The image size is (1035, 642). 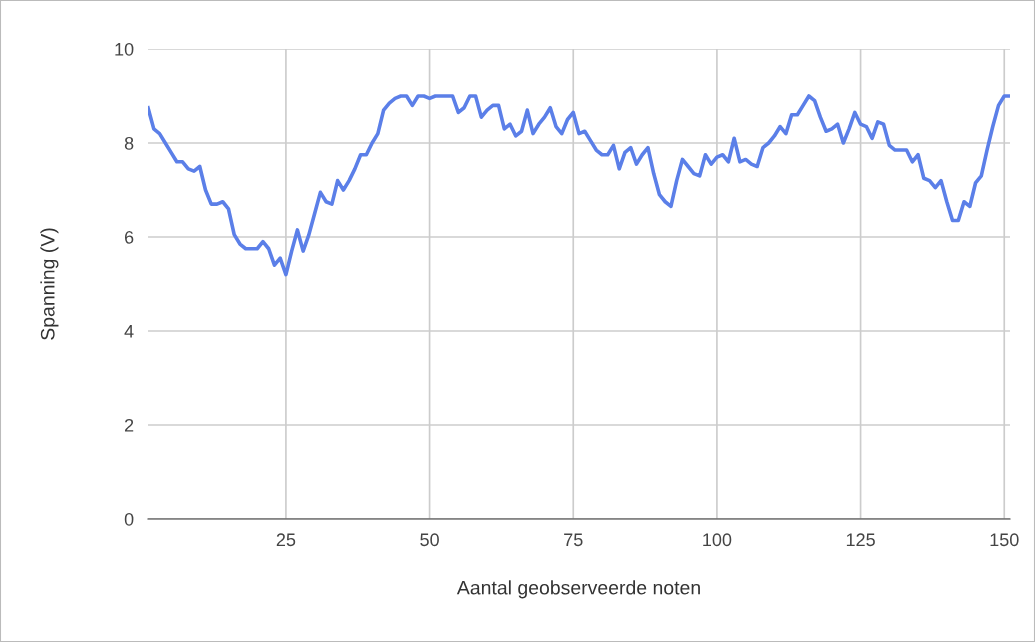 What do you see at coordinates (573, 540) in the screenshot?
I see `x-tick-label: 75` at bounding box center [573, 540].